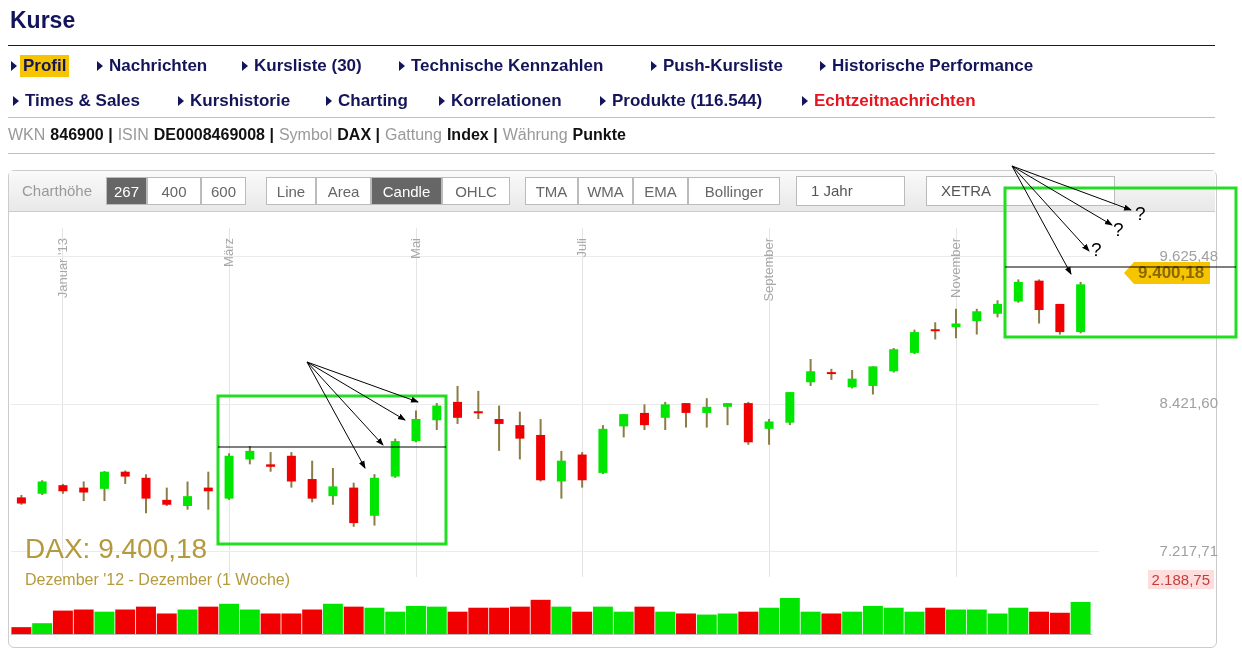 Image resolution: width=1242 pixels, height=666 pixels. I want to click on text: Charting, so click(373, 101).